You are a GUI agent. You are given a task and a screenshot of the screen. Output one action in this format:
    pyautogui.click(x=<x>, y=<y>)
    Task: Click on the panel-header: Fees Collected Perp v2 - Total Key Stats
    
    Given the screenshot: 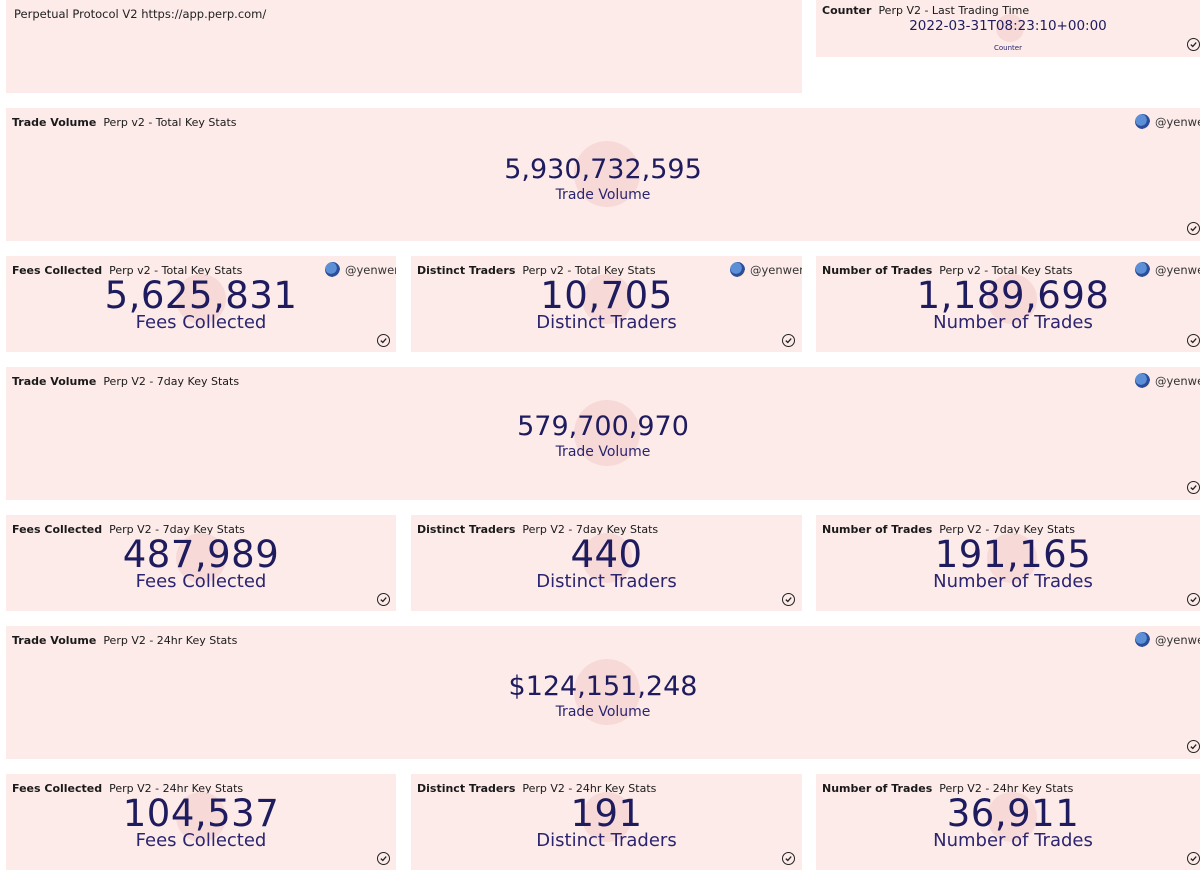 What is the action you would take?
    pyautogui.click(x=127, y=270)
    